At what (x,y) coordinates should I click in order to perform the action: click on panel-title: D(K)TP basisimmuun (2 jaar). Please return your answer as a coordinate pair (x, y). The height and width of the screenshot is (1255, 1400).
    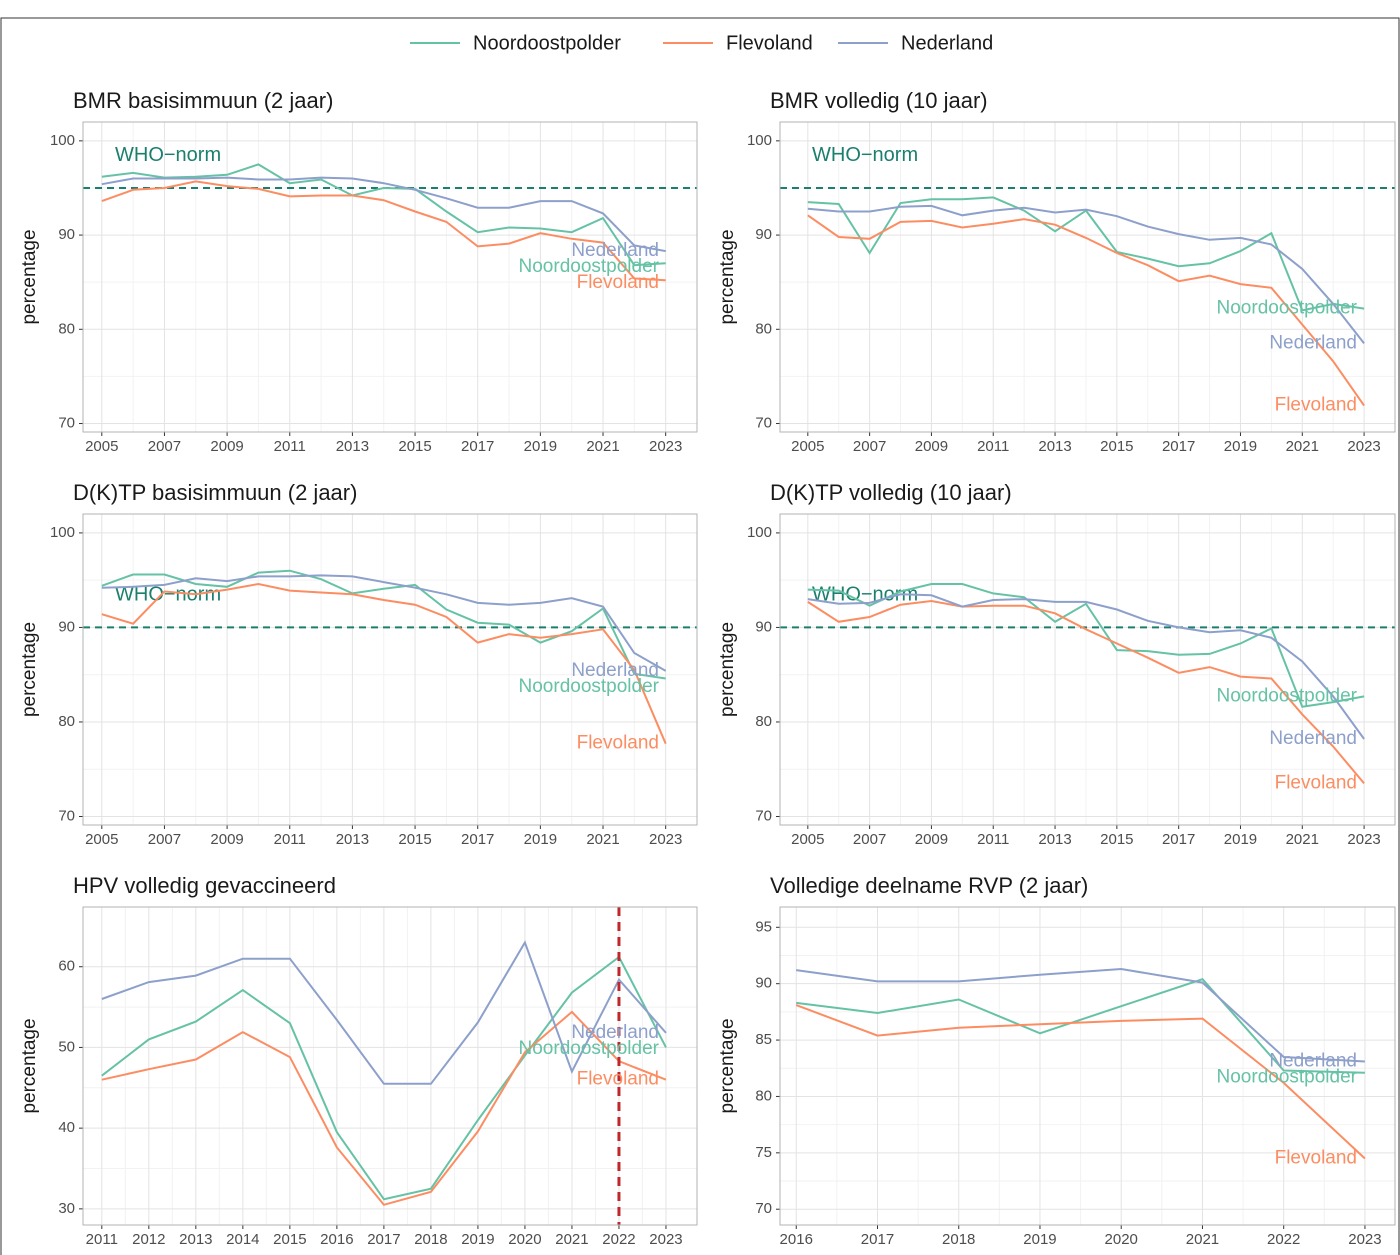
    Looking at the image, I should click on (215, 492).